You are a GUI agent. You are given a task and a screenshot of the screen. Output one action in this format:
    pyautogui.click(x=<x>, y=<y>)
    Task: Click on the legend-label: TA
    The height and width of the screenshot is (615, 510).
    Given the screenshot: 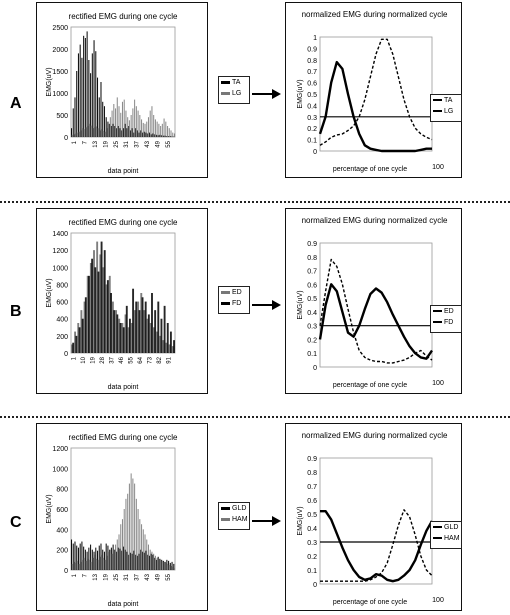 What is the action you would take?
    pyautogui.click(x=236, y=82)
    